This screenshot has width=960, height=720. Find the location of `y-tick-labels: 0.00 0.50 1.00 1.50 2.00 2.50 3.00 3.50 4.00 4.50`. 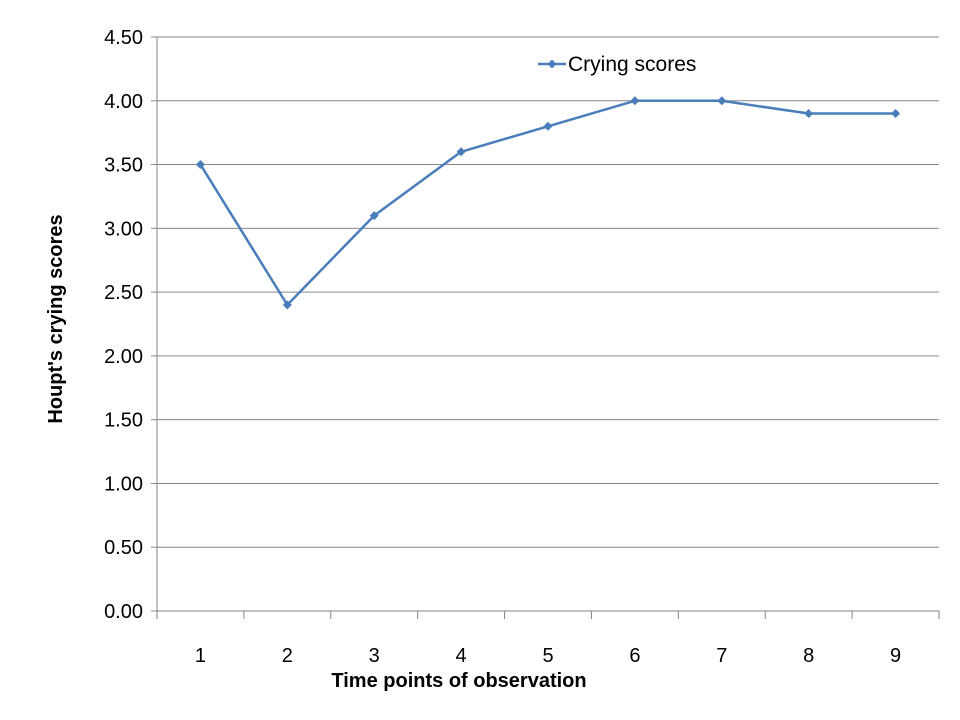

y-tick-labels: 0.00 0.50 1.00 1.50 2.00 2.50 3.00 3.50 4.00 4.50 is located at coordinates (130, 325).